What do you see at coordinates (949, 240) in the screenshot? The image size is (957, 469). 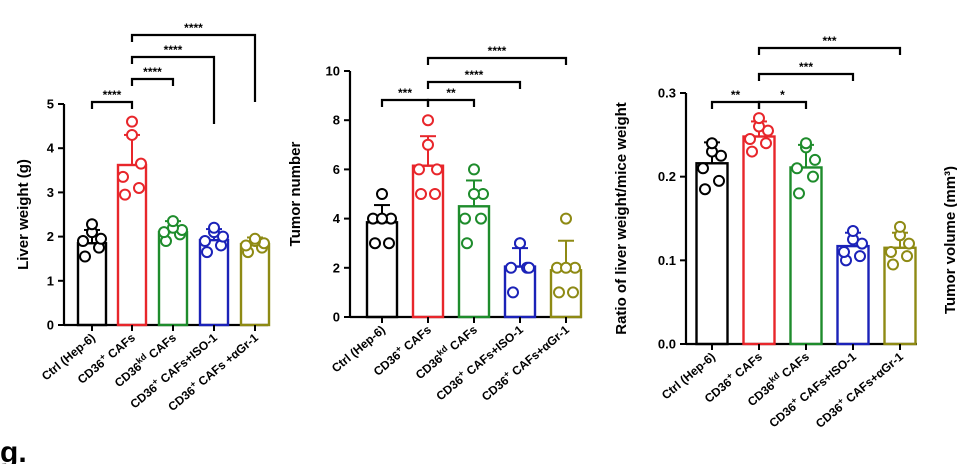 I see `tumor-volume-axis-label: Tumor volume (mm³)` at bounding box center [949, 240].